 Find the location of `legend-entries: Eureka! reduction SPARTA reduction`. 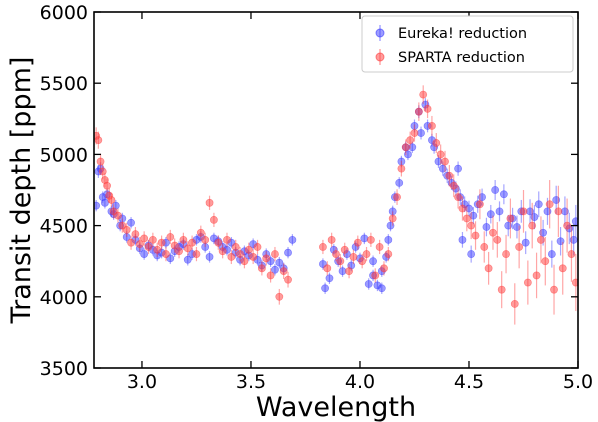

legend-entries: Eureka! reduction SPARTA reduction is located at coordinates (451, 45).